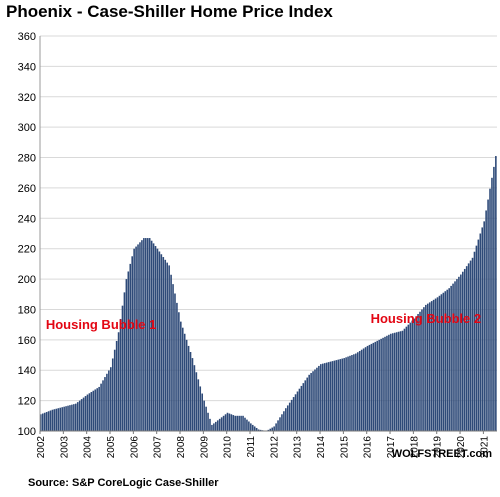 The height and width of the screenshot is (497, 500). I want to click on y-tick-label: 160, so click(27, 341).